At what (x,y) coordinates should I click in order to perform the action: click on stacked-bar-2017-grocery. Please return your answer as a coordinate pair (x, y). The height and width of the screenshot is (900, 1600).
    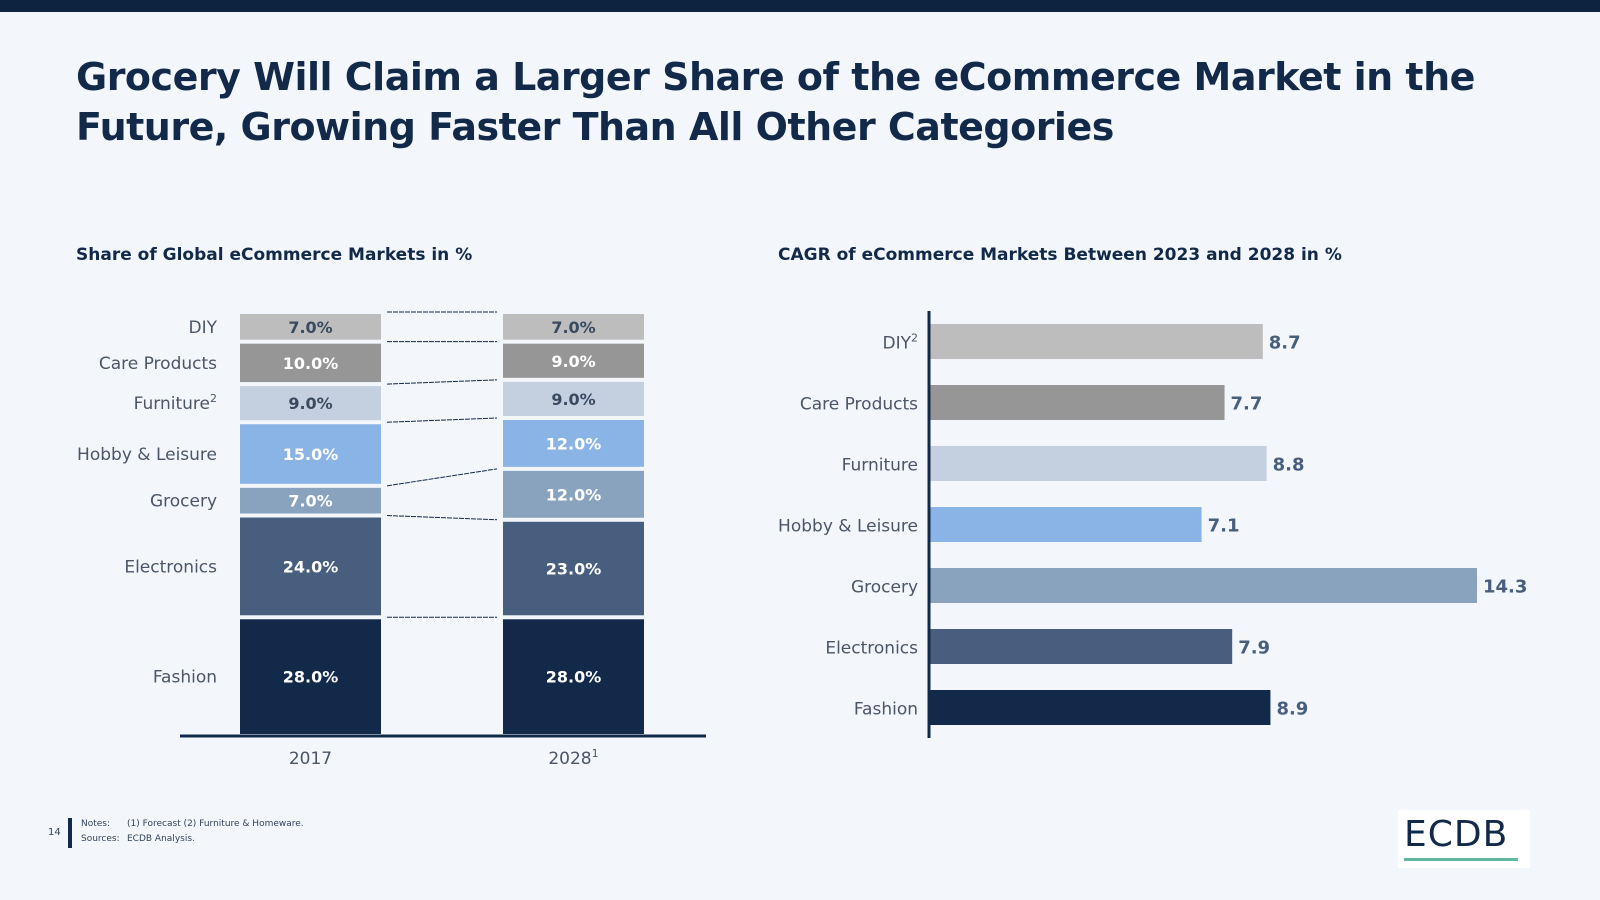
    Looking at the image, I should click on (310, 500).